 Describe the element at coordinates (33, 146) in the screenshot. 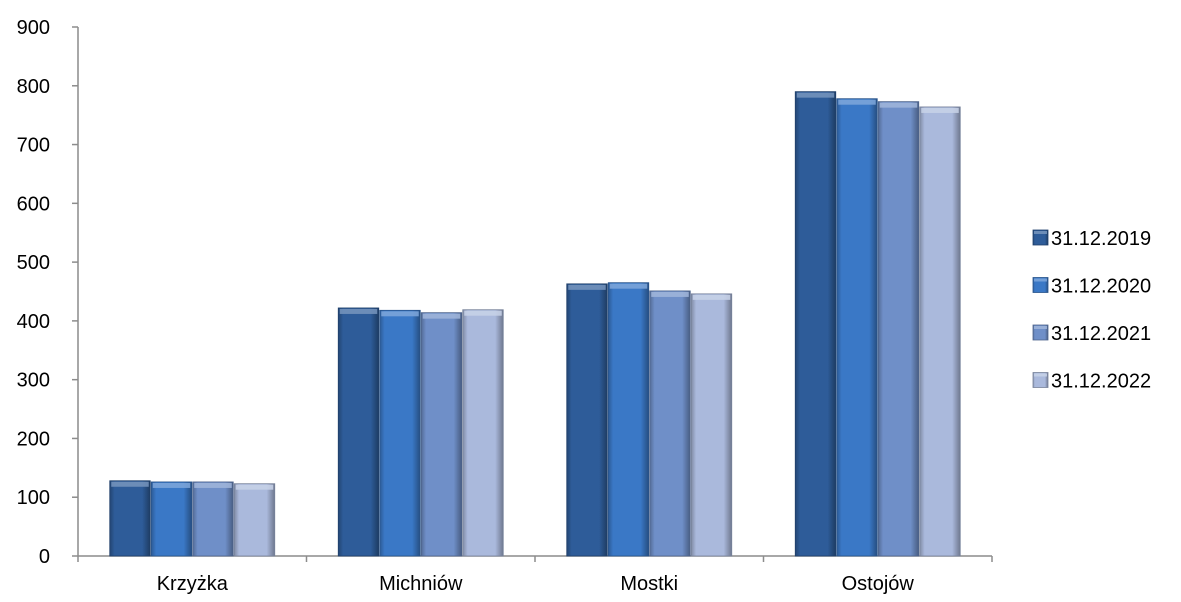

I see `y-tick-label: 700` at that location.